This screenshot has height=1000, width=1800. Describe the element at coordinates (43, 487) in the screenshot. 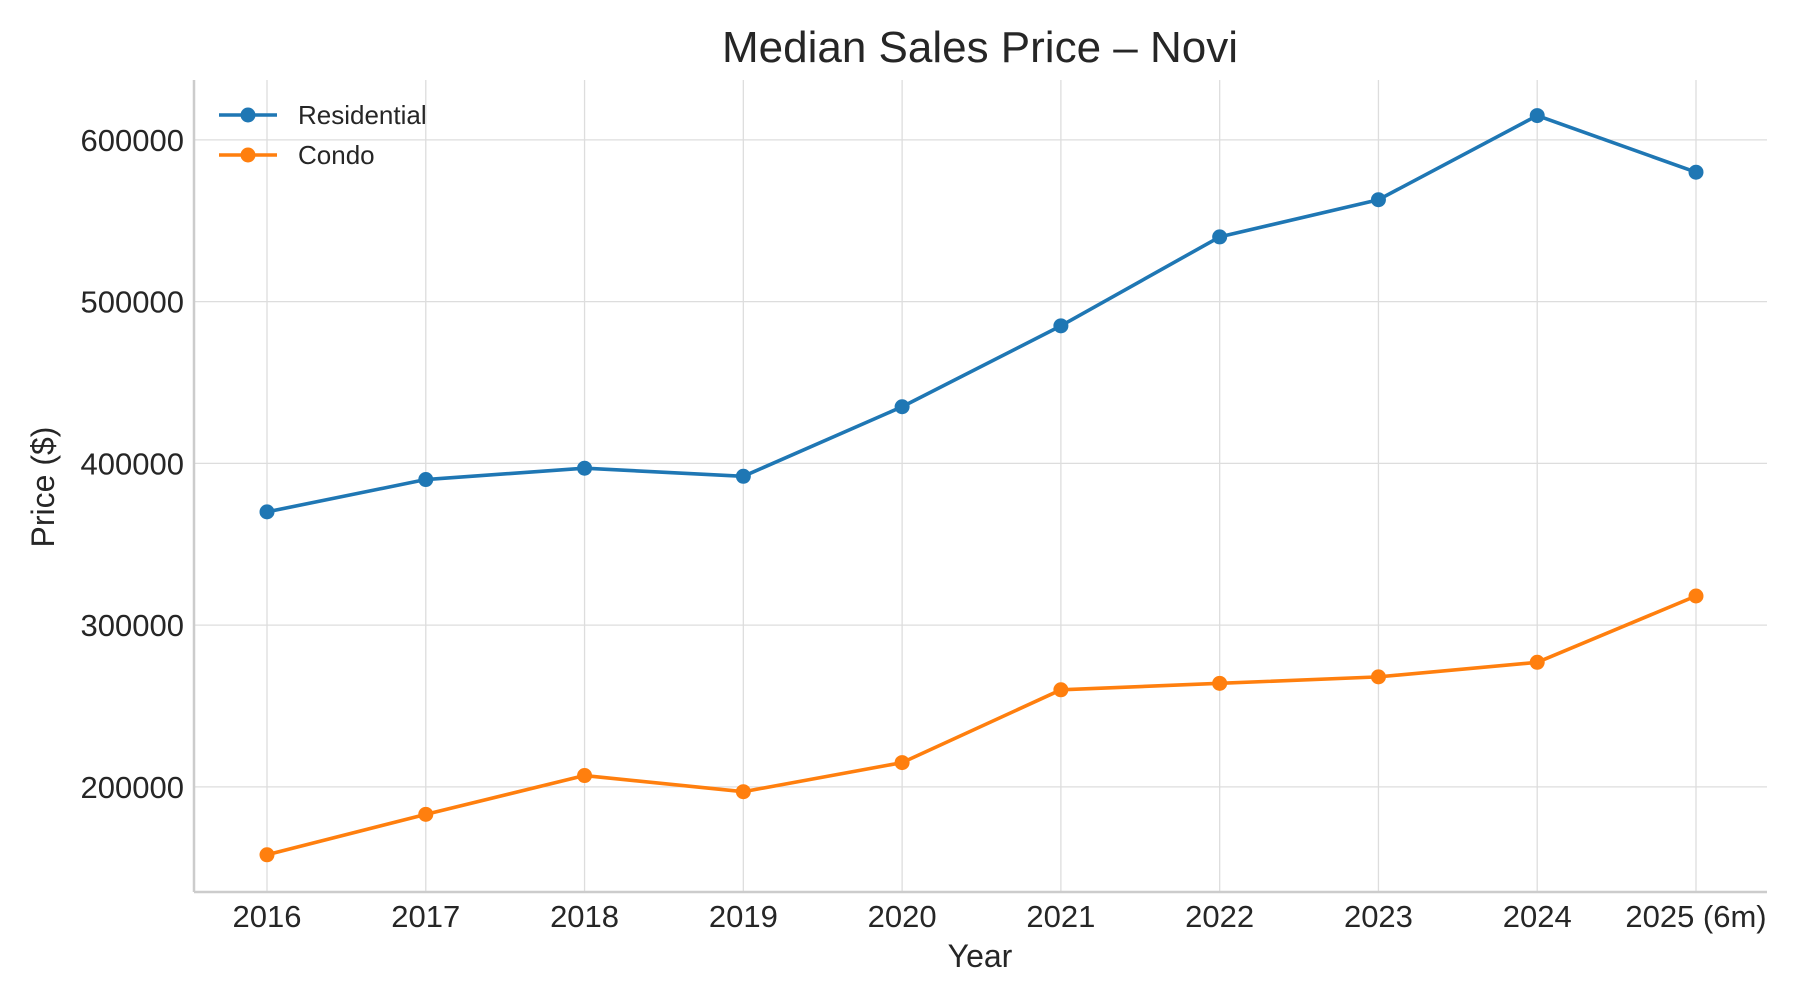

I see `y-axis-label: Price ($)` at that location.